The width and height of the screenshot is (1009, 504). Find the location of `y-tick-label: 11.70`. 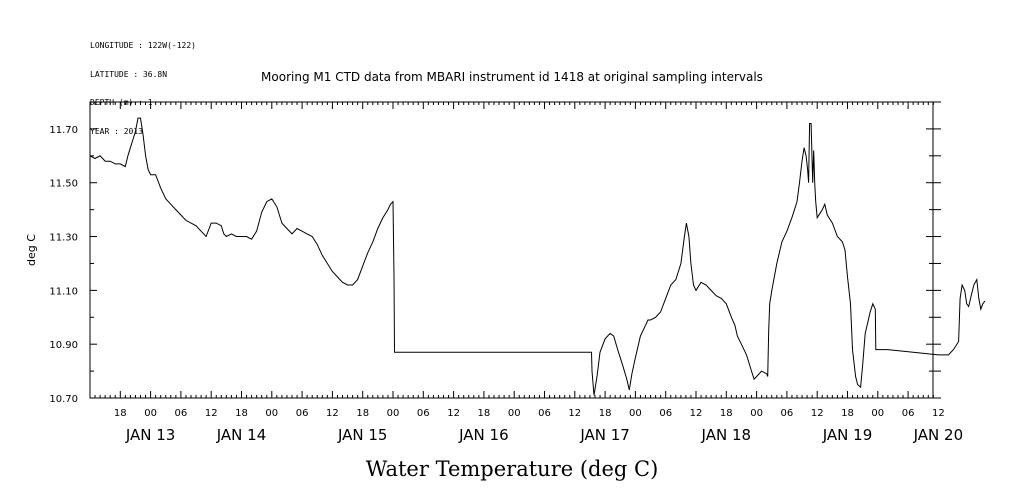

y-tick-label: 11.70 is located at coordinates (63, 130).